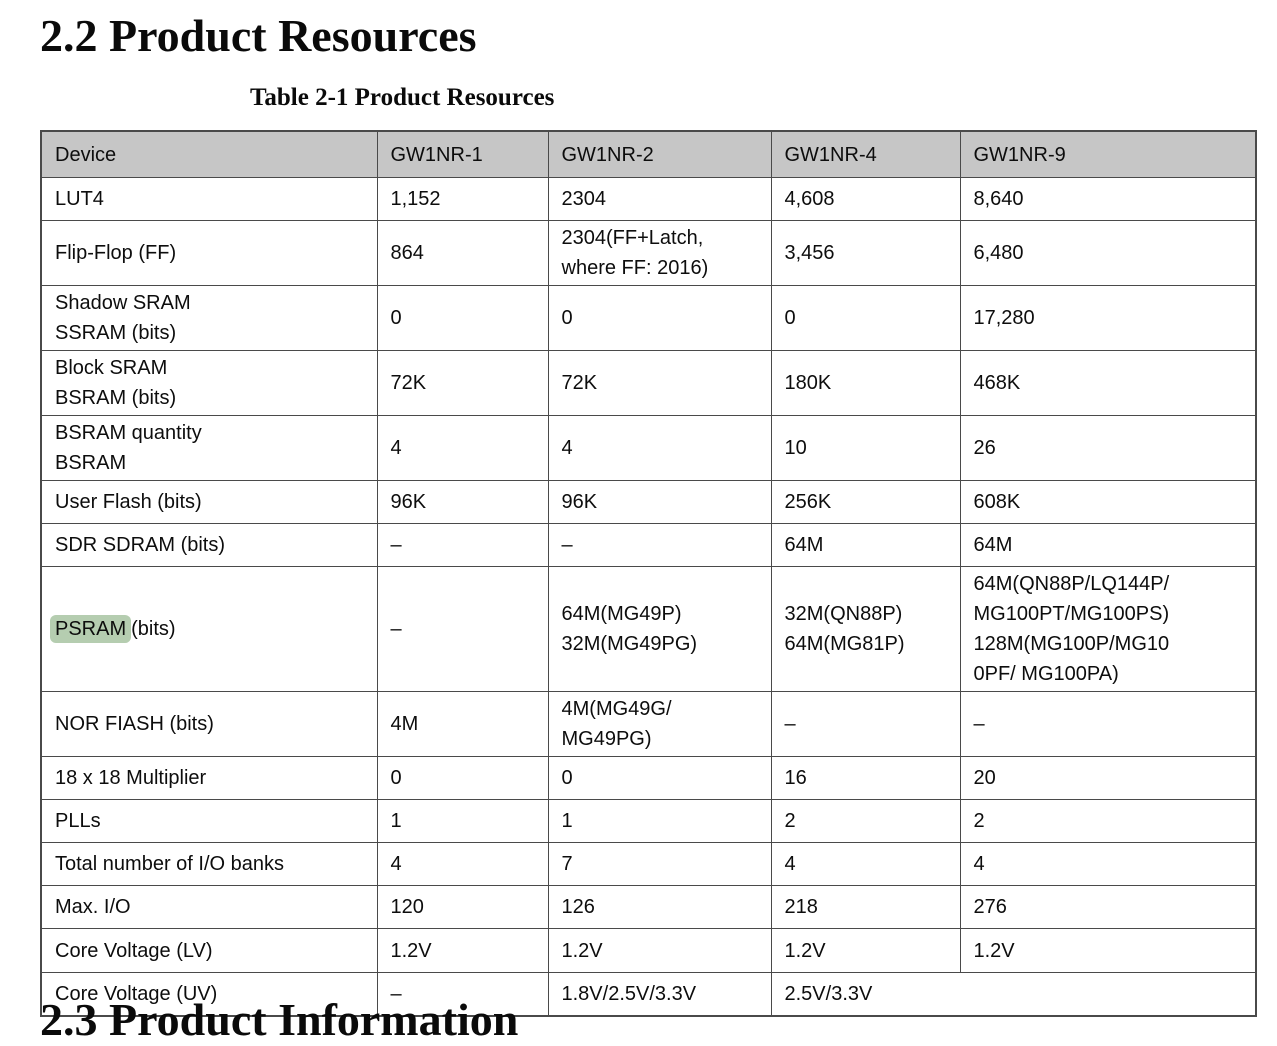 This screenshot has height=1046, width=1277. I want to click on table-row: Core Voltage (LV) 1.2V 1.2V 1.2V 1.2V, so click(648, 950).